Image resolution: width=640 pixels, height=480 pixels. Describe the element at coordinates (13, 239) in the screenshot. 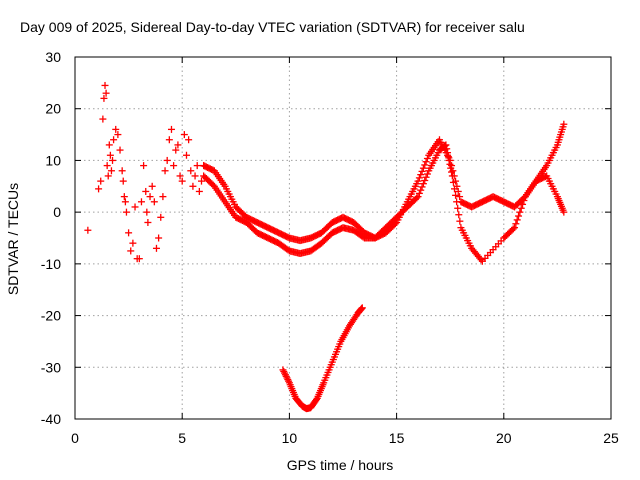

I see `y-axis-title: SDTVAR / TECUs` at that location.